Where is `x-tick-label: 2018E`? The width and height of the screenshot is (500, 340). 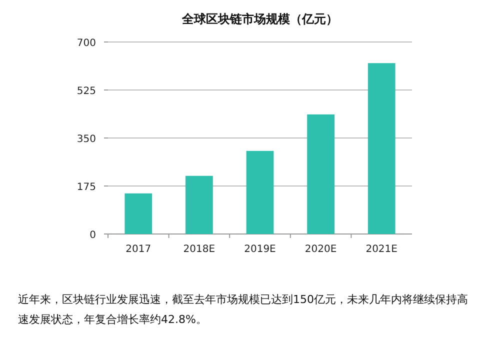
x-tick-label: 2018E is located at coordinates (199, 249).